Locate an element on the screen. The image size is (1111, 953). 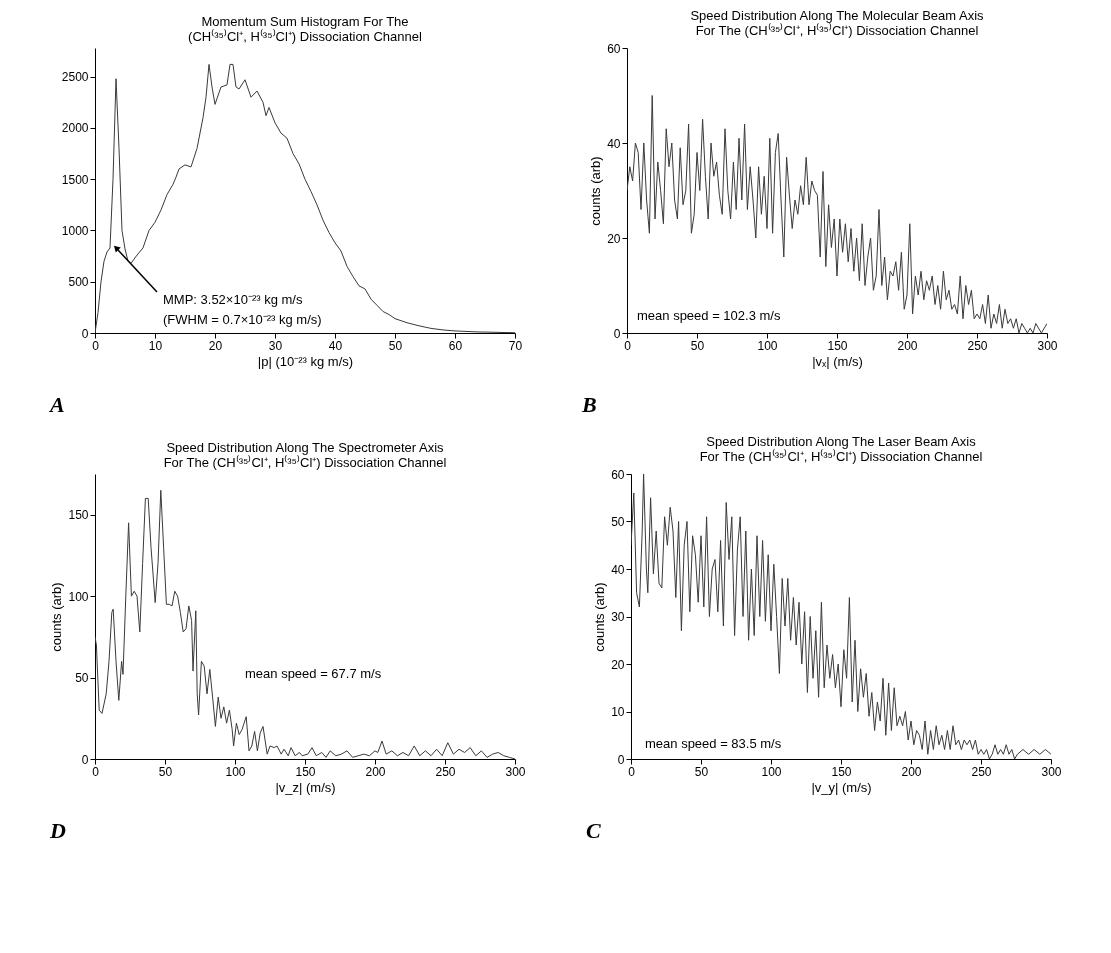
annotation: MMP: 3.52×10⁻²³ kg m/s is located at coordinates (233, 299).